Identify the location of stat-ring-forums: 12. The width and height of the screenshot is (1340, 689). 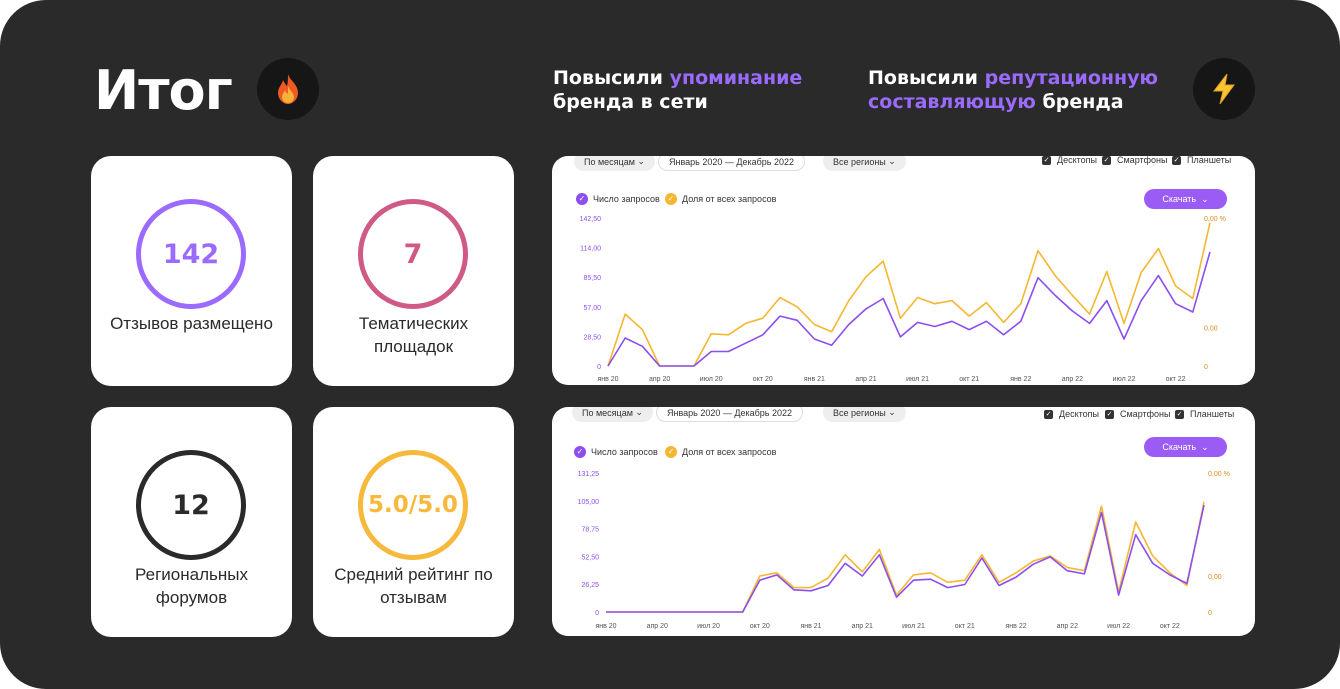
(191, 505).